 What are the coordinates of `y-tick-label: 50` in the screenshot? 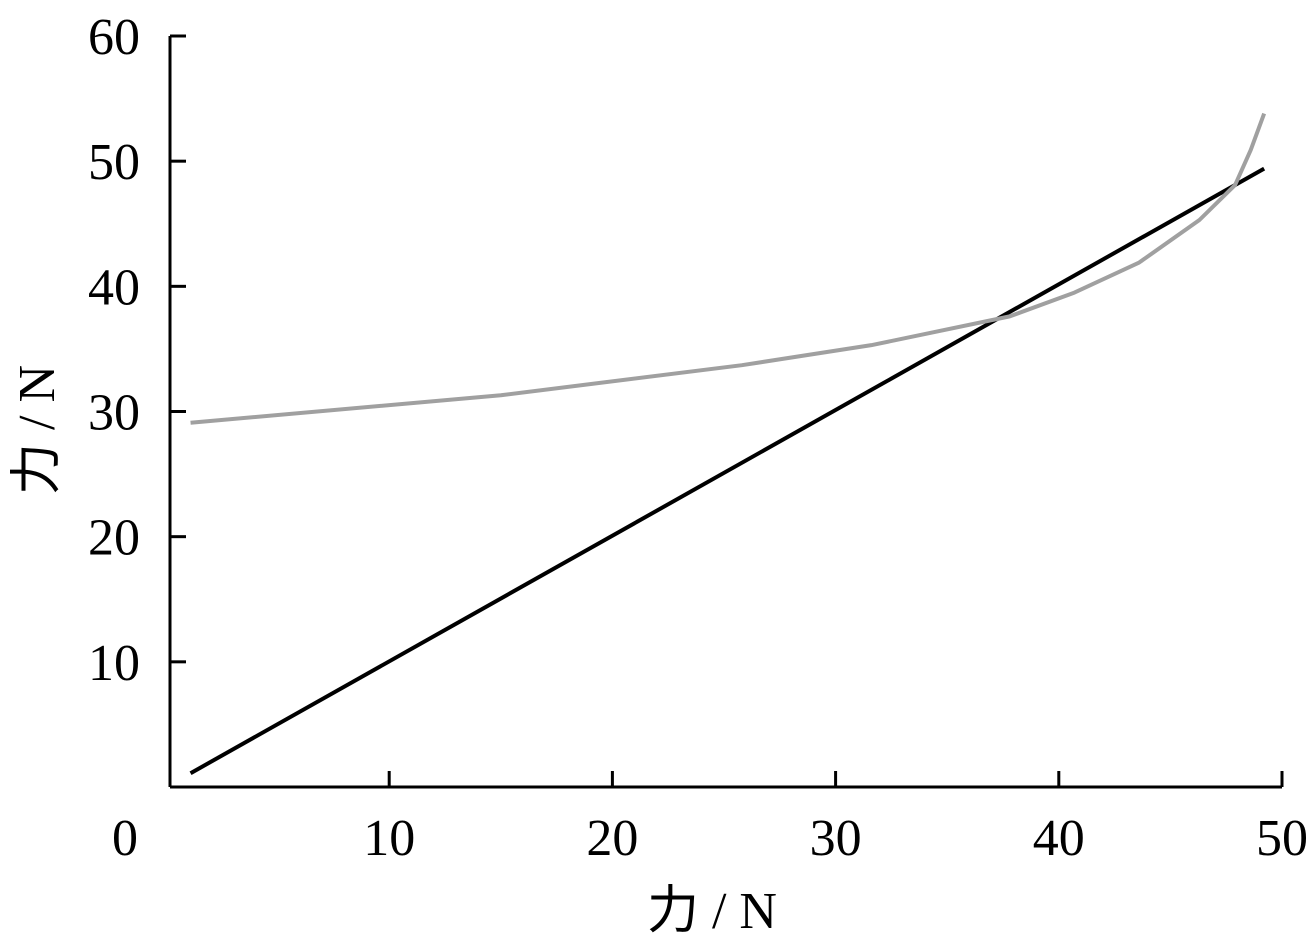 It's located at (114, 162).